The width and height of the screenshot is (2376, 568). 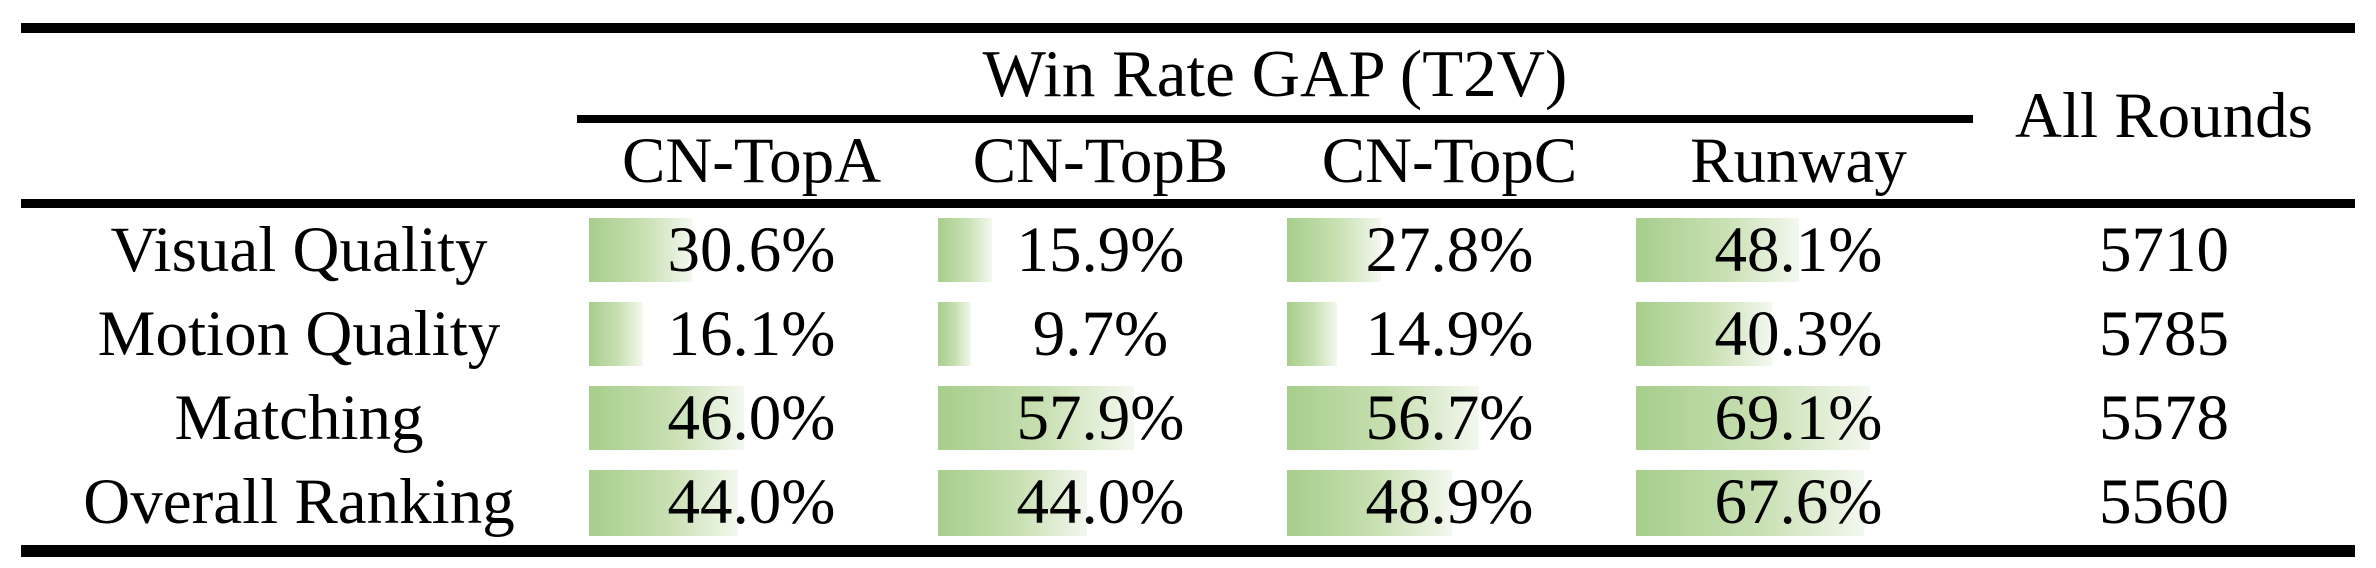 I want to click on all-rounds-value: 5560, so click(x=2164, y=502).